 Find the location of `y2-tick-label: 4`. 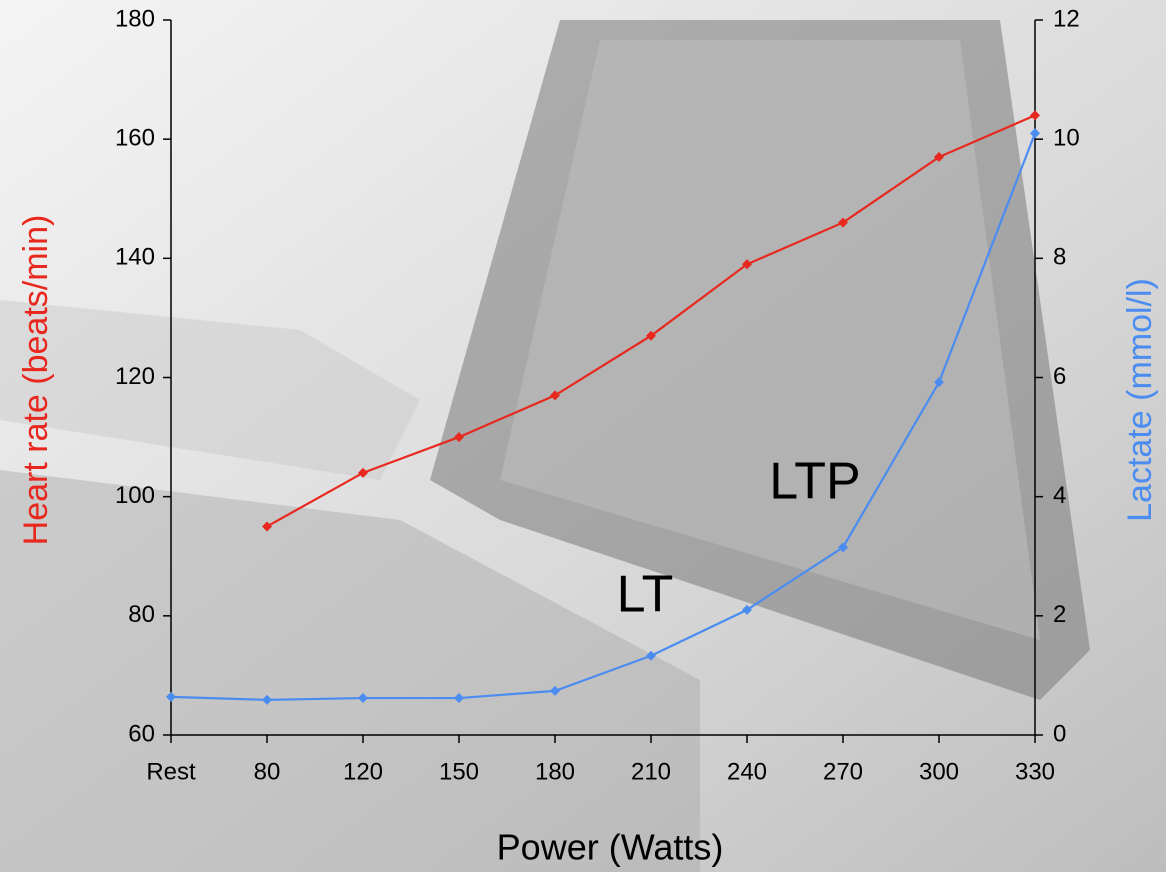

y2-tick-label: 4 is located at coordinates (1059, 495).